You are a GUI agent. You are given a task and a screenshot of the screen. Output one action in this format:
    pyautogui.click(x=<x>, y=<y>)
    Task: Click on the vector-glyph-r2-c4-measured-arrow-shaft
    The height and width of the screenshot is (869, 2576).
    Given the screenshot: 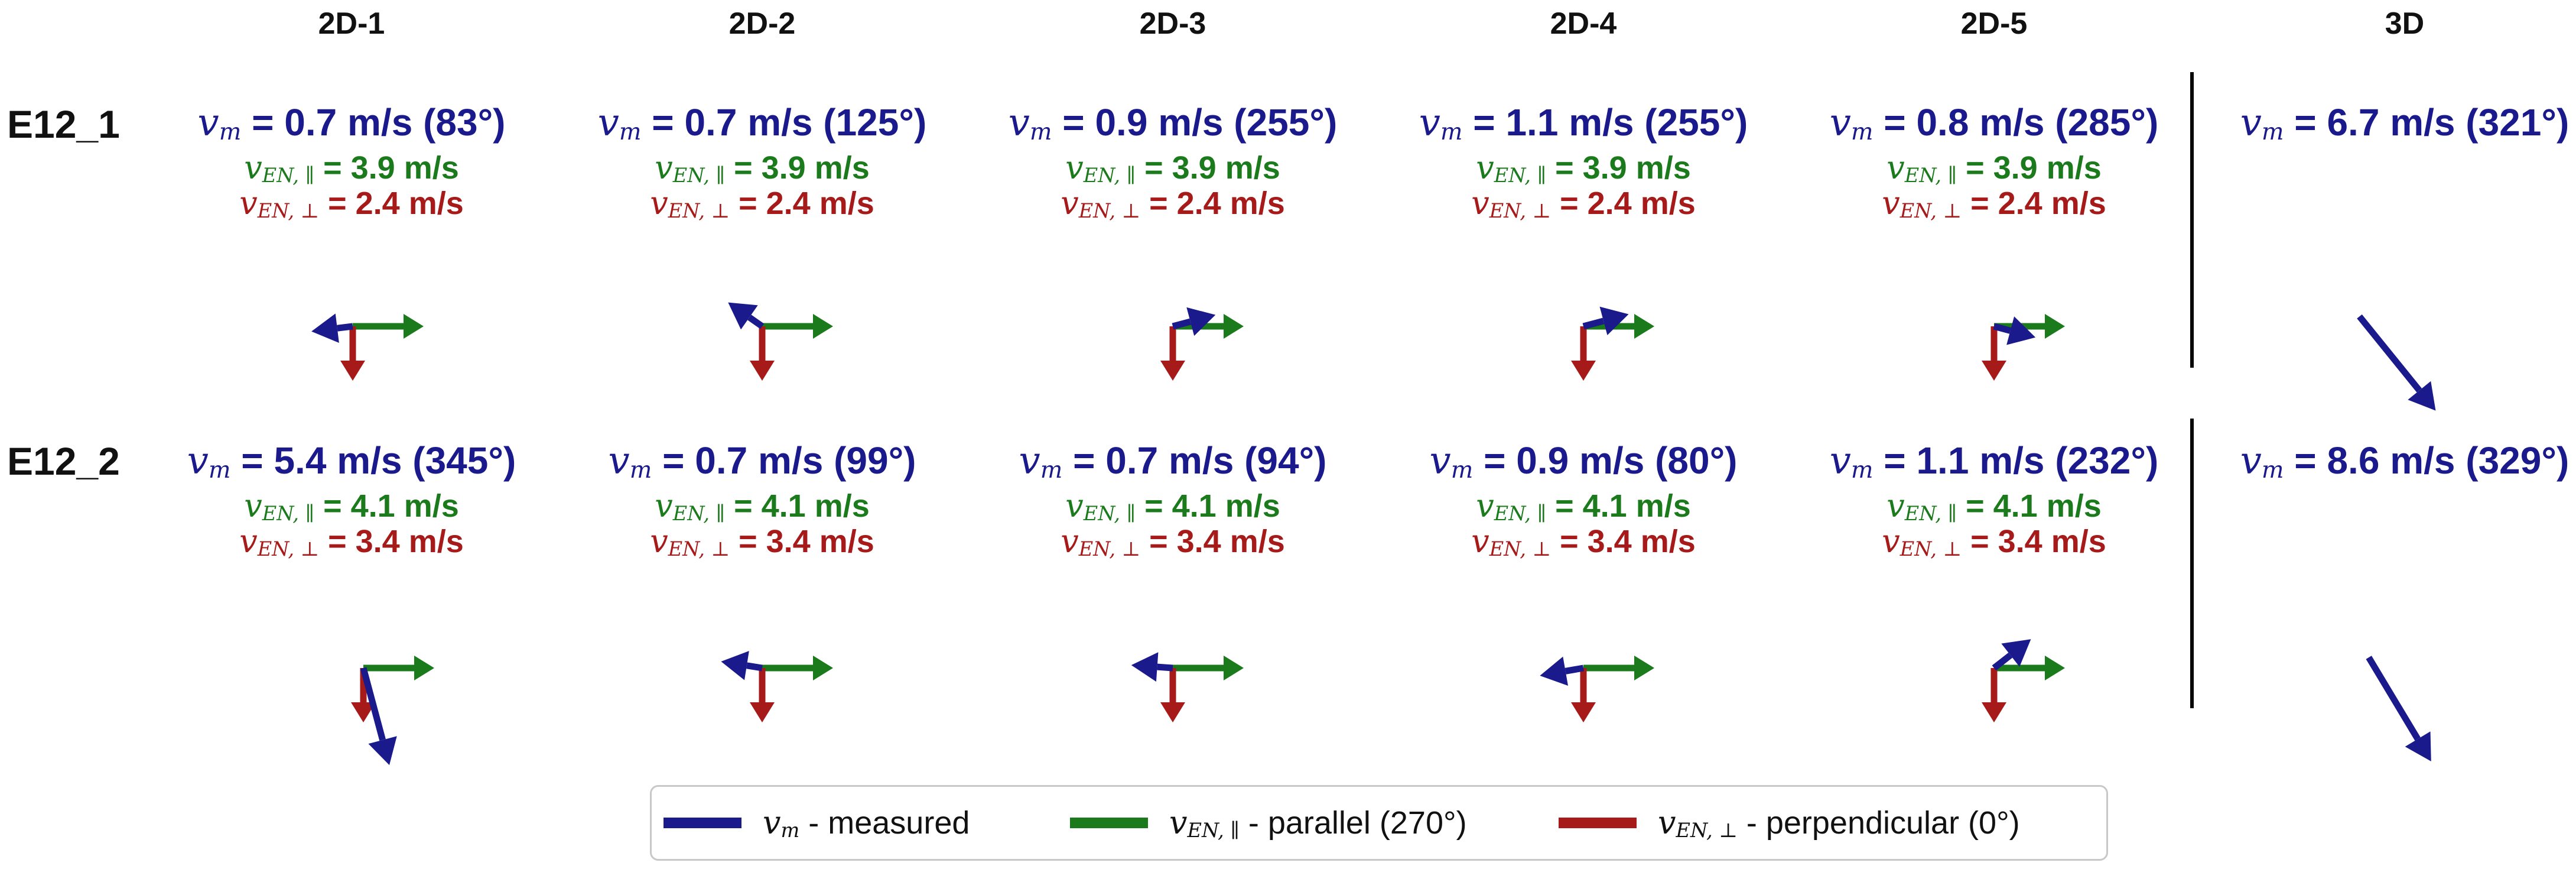 What is the action you would take?
    pyautogui.click(x=1574, y=669)
    